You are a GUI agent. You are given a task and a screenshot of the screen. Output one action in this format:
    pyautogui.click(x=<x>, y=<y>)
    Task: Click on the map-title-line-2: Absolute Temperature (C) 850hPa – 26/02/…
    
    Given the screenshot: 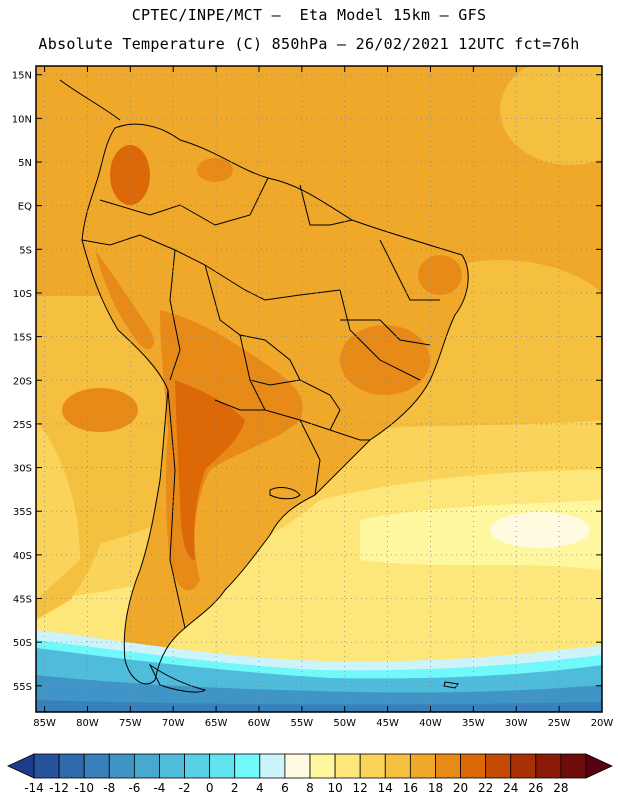 What is the action you would take?
    pyautogui.click(x=309, y=44)
    